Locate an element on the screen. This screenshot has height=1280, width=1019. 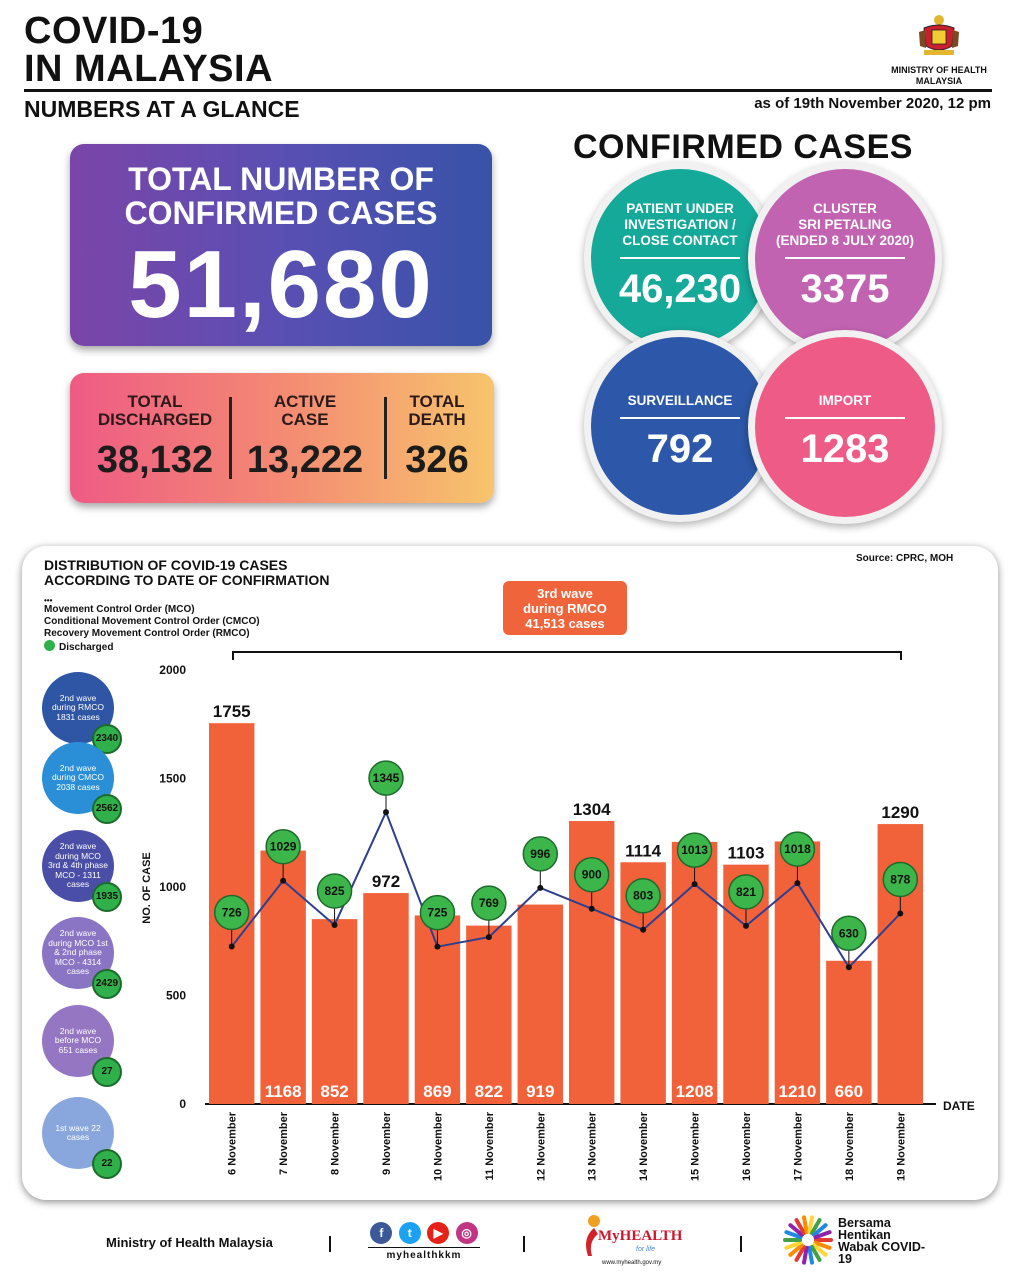
twitter-icon: t is located at coordinates (409, 1233).